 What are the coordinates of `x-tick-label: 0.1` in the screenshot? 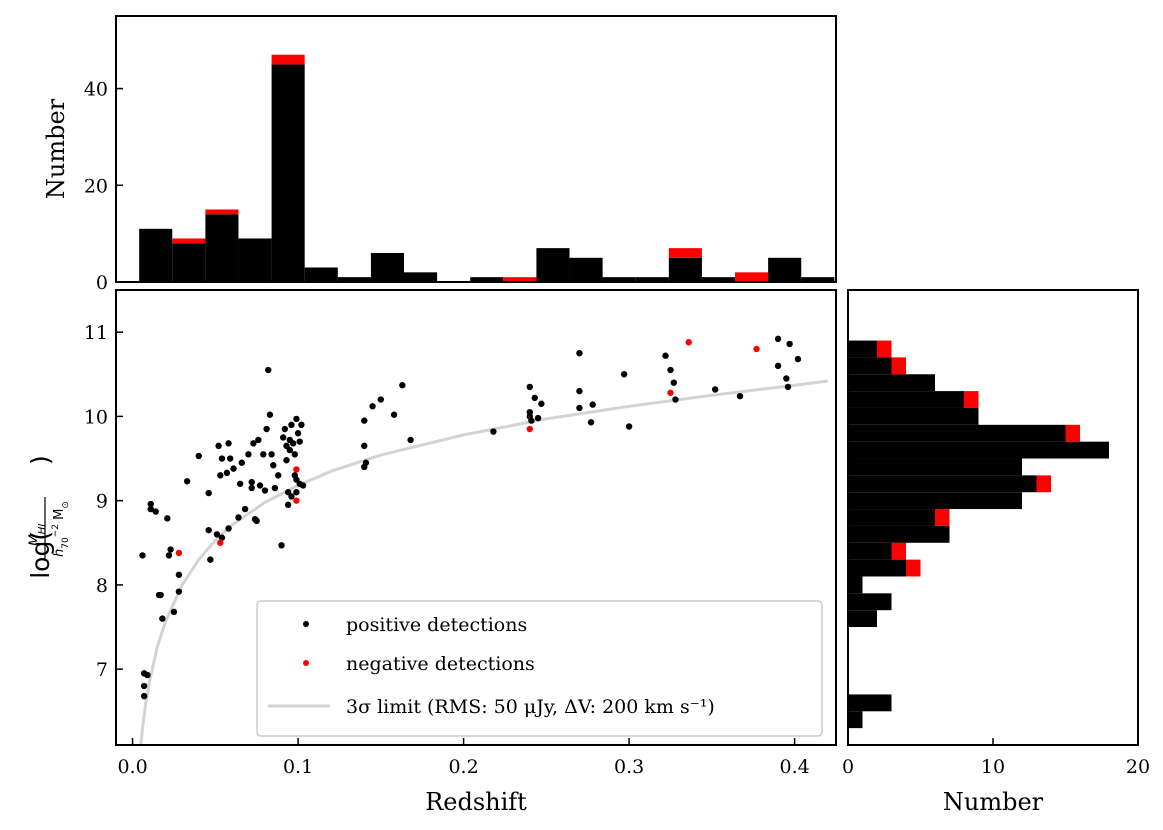 It's located at (298, 767).